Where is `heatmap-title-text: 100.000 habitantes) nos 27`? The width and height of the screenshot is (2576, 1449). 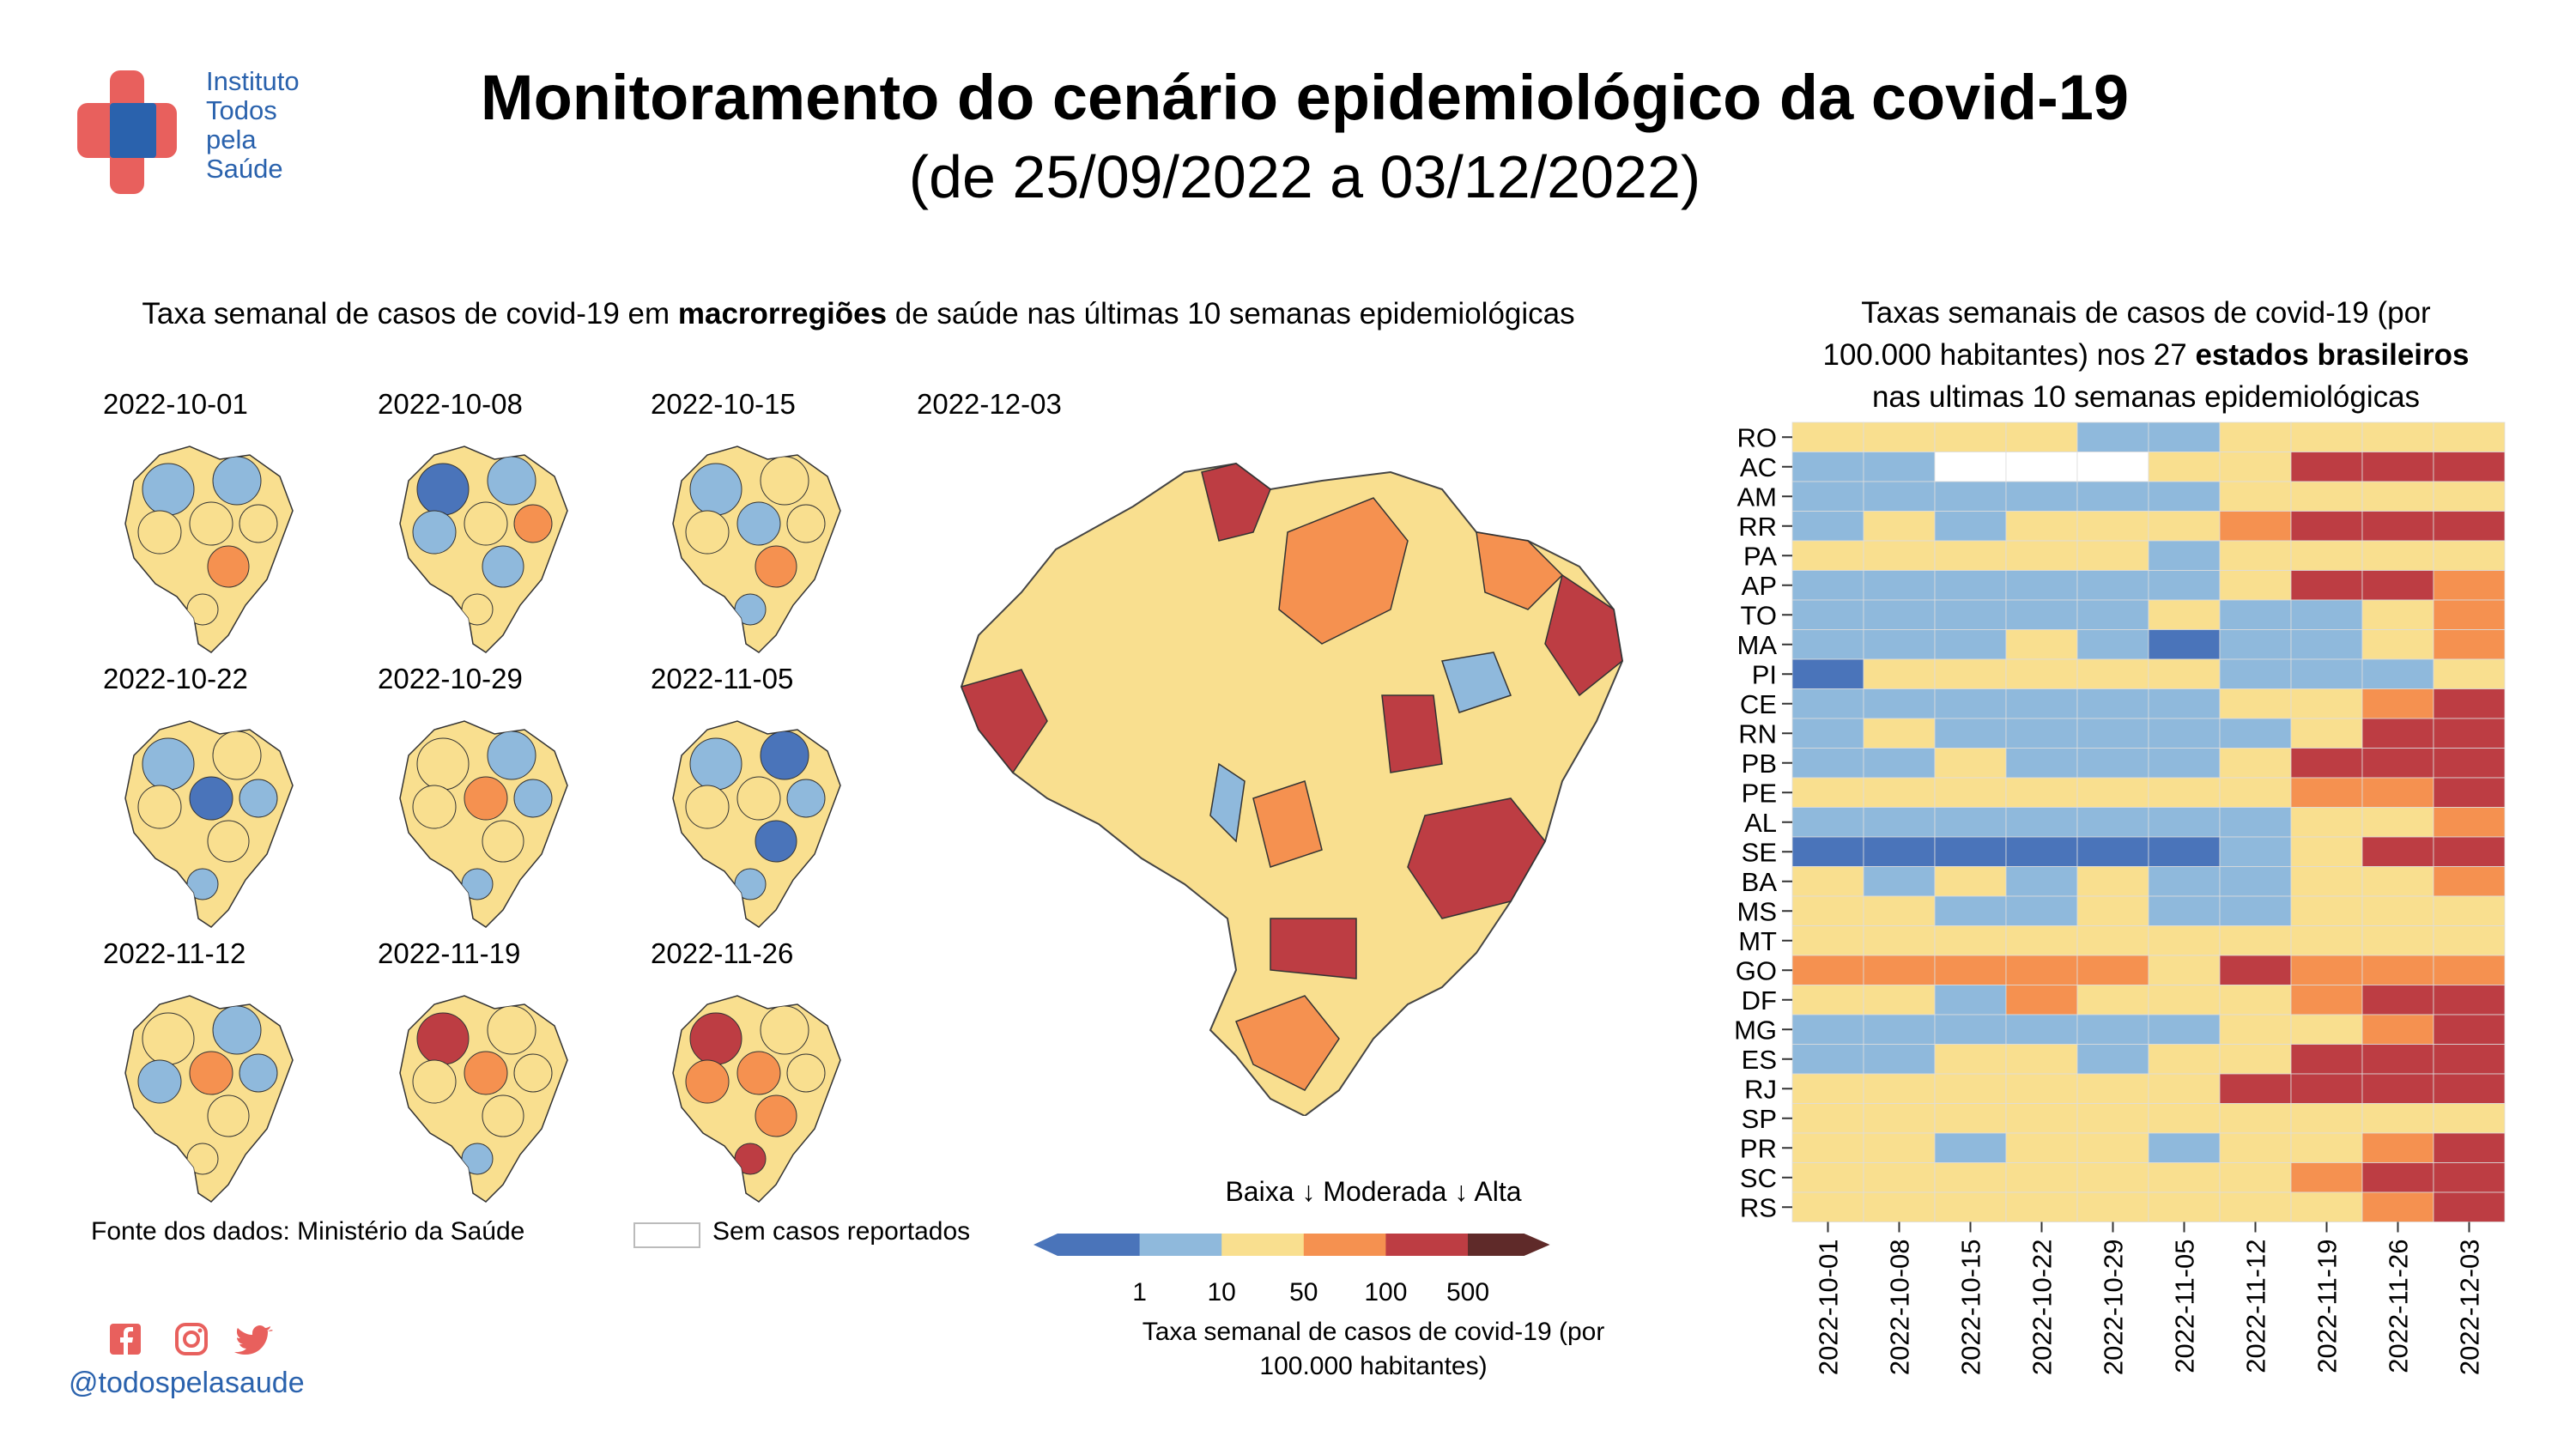
heatmap-title-text: 100.000 habitantes) nos 27 is located at coordinates (2009, 355).